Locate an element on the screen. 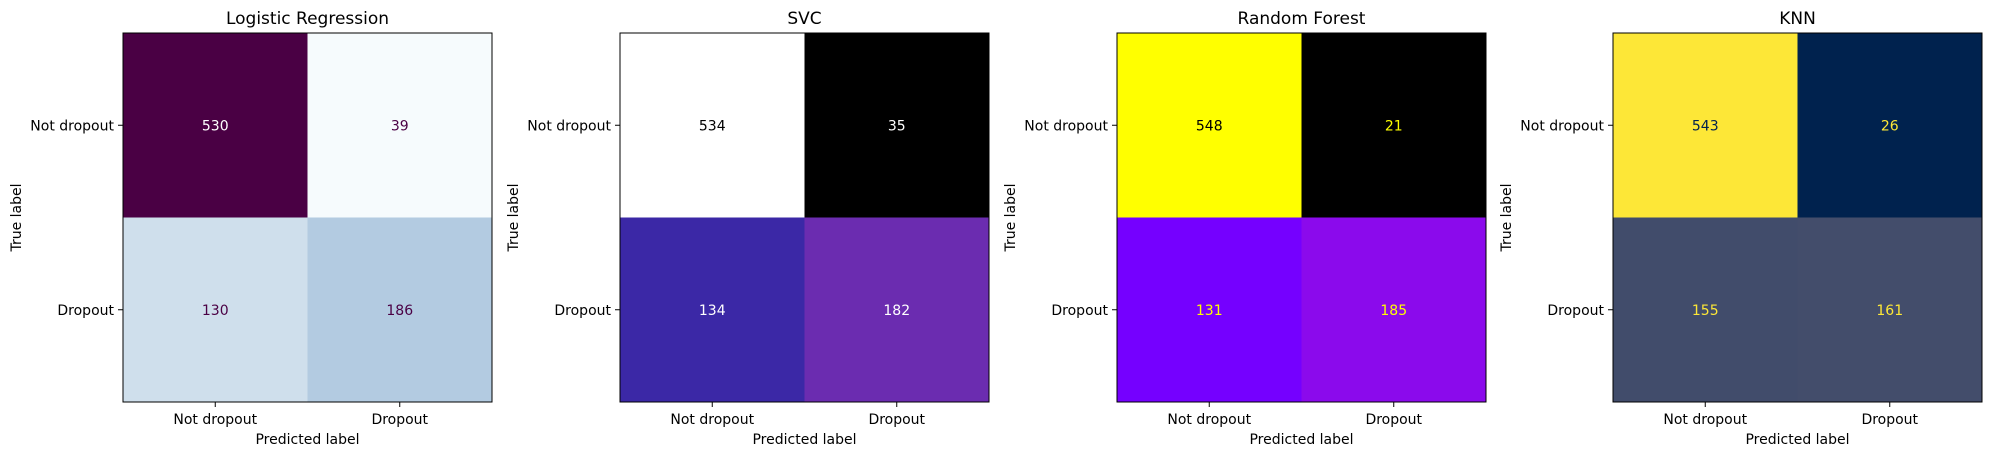  cell-value-label: 186 is located at coordinates (399, 311).